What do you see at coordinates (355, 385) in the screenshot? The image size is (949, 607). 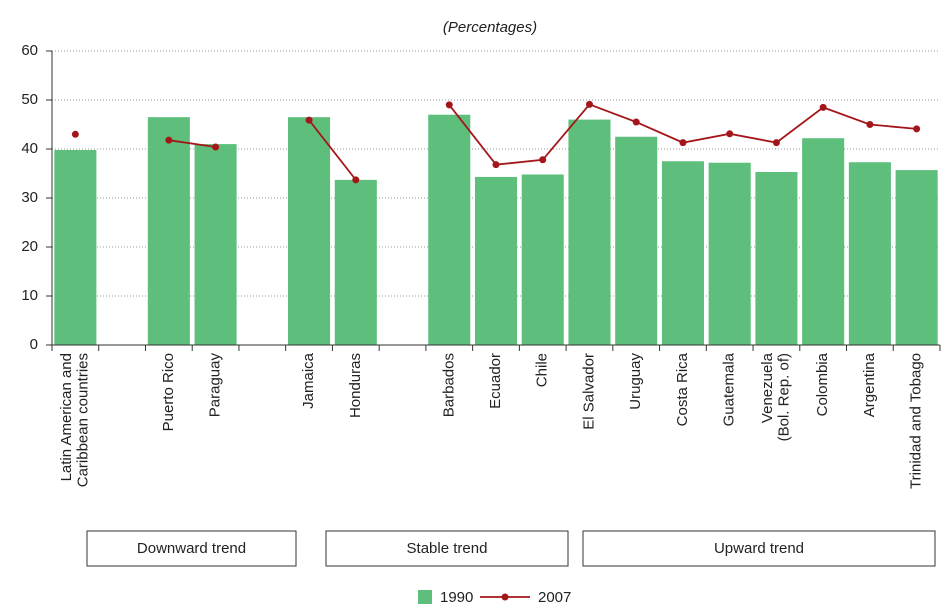 I see `x-tick-label: Honduras` at bounding box center [355, 385].